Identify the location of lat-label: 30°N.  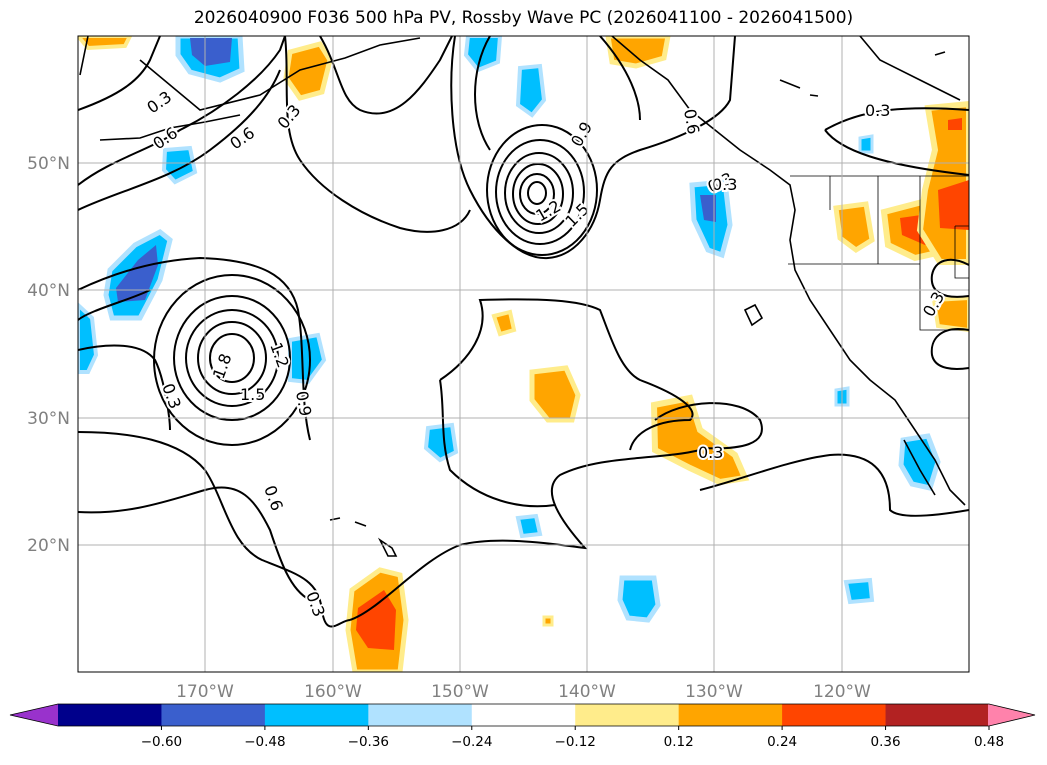
(48, 419).